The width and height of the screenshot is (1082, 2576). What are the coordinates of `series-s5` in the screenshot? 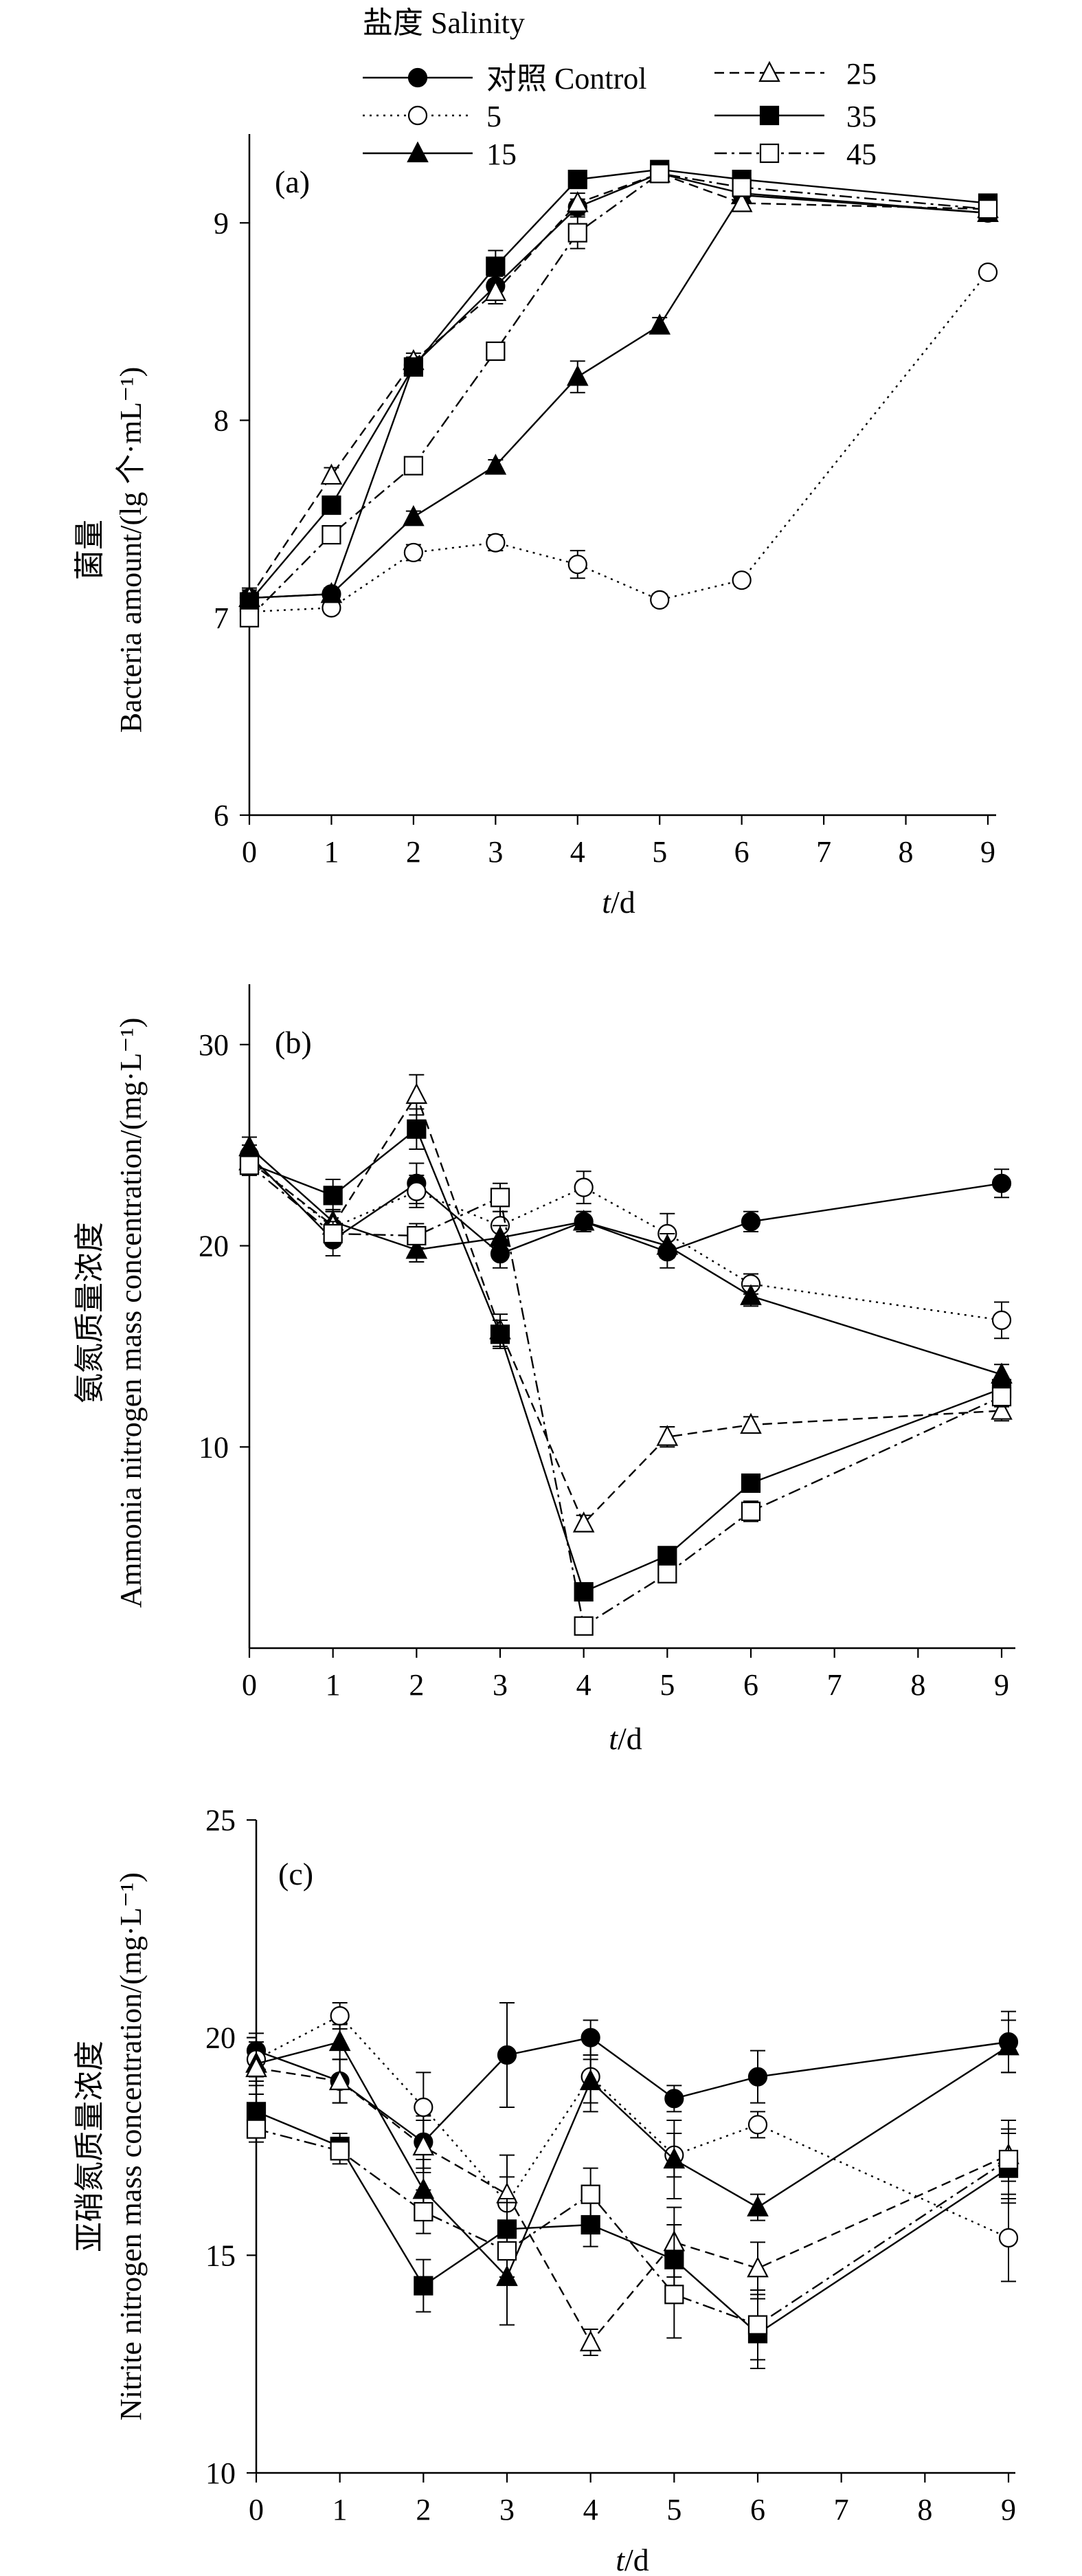 It's located at (619, 442).